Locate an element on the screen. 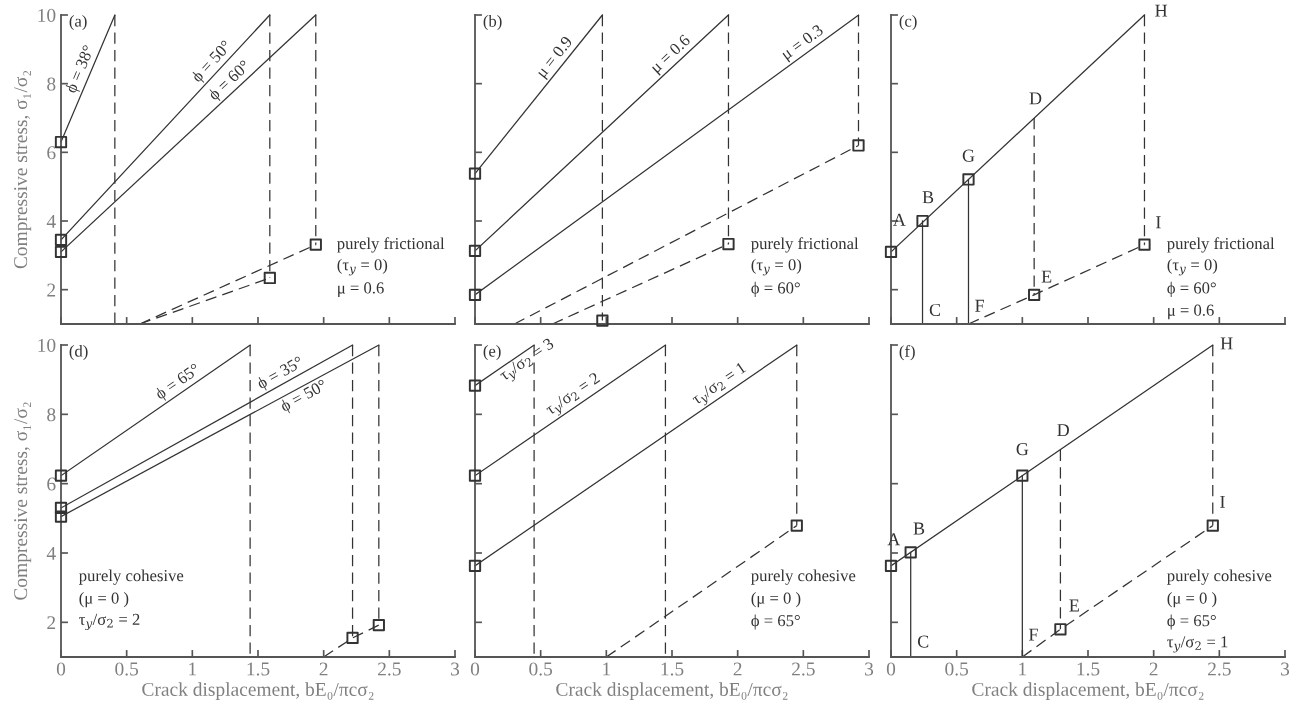 This screenshot has height=710, width=1296. chart-title: (a) is located at coordinates (78, 23).